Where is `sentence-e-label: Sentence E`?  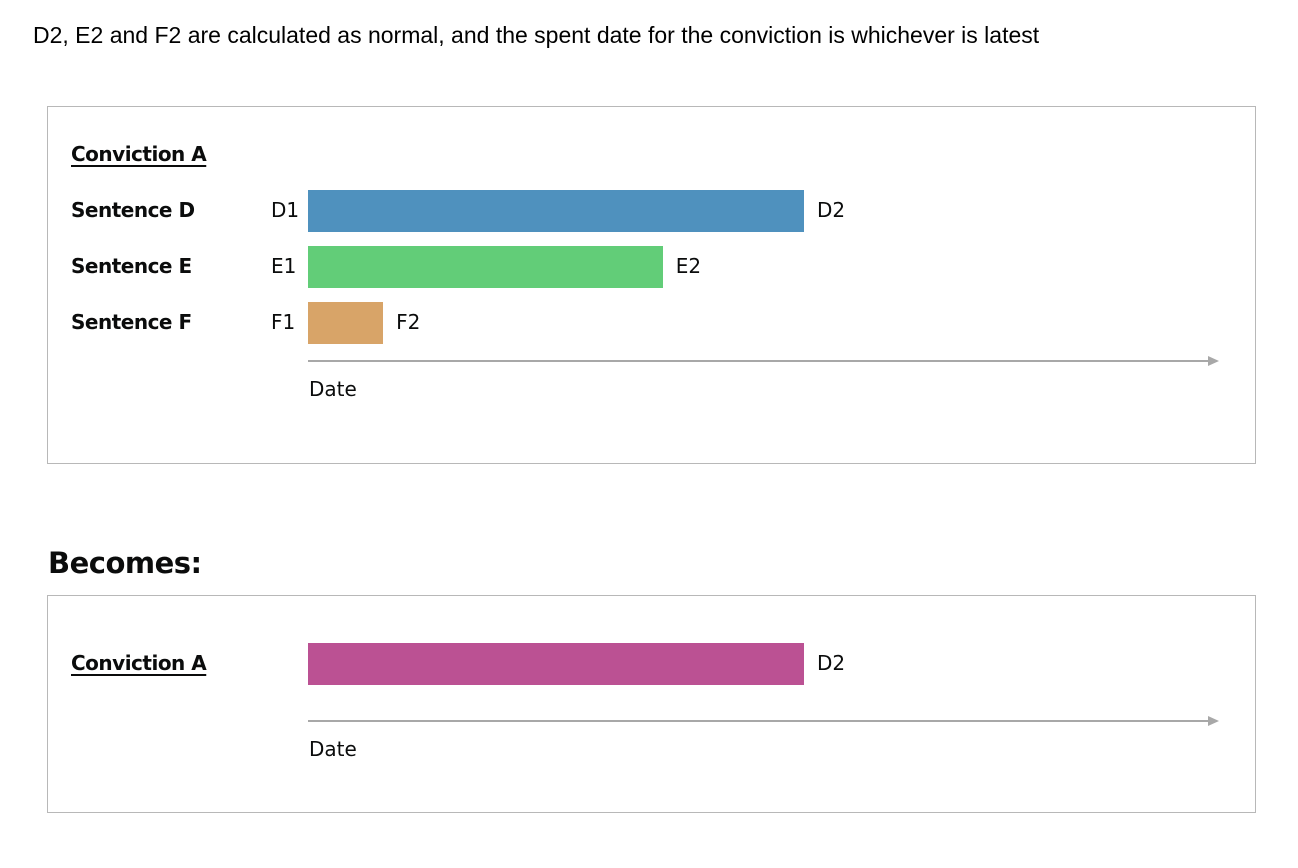
sentence-e-label: Sentence E is located at coordinates (131, 266).